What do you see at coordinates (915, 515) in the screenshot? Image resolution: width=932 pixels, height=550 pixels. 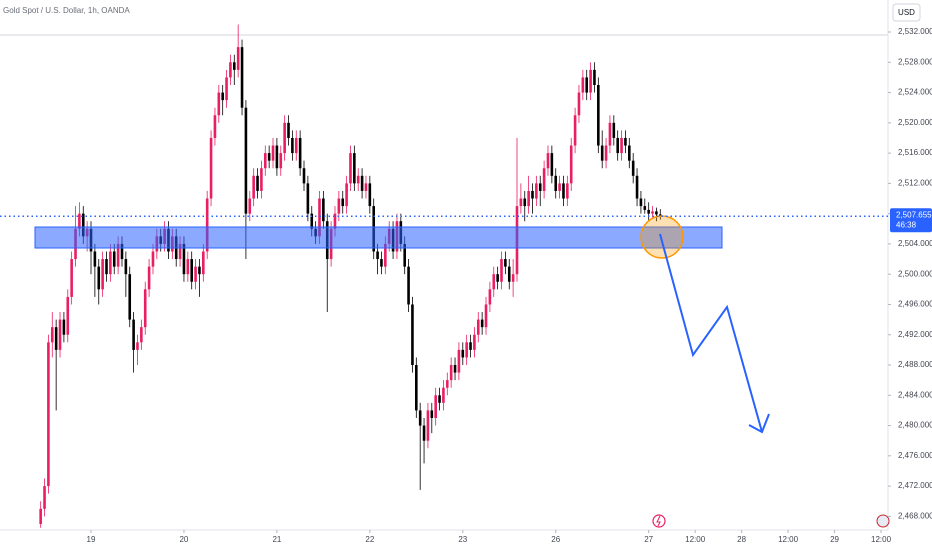 I see `y-tick-label: 2,468.000` at bounding box center [915, 515].